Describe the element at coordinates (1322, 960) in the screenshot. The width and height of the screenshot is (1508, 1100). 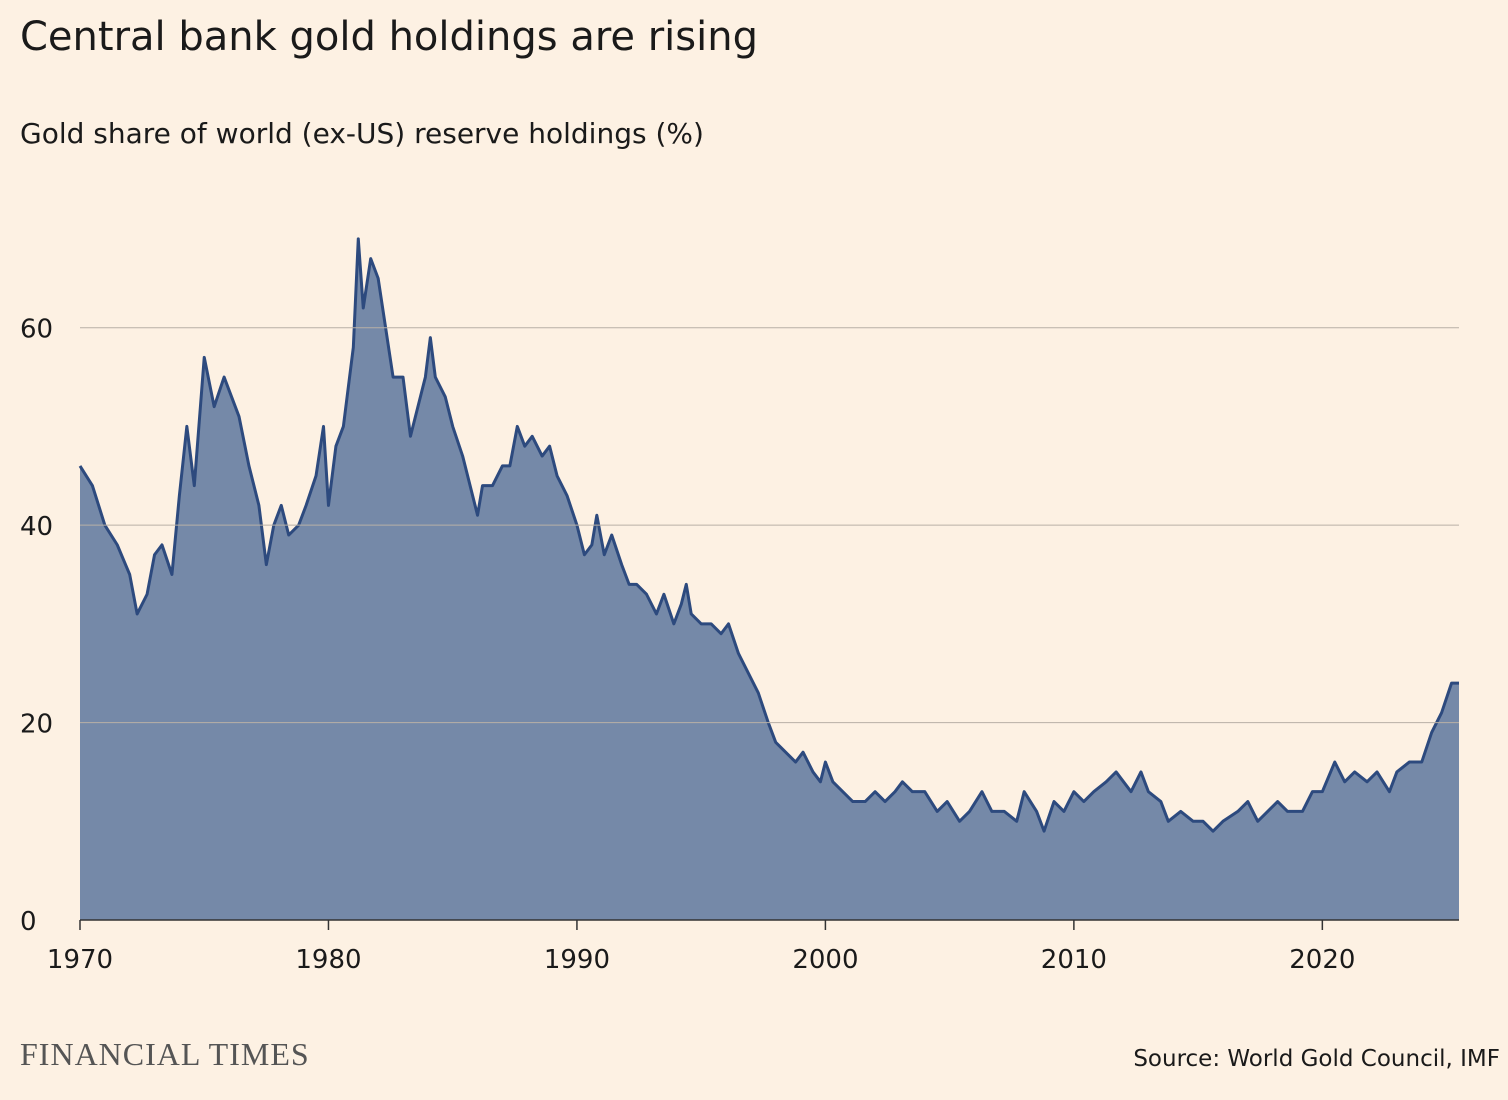
I see `x-tick-label: 2020` at that location.